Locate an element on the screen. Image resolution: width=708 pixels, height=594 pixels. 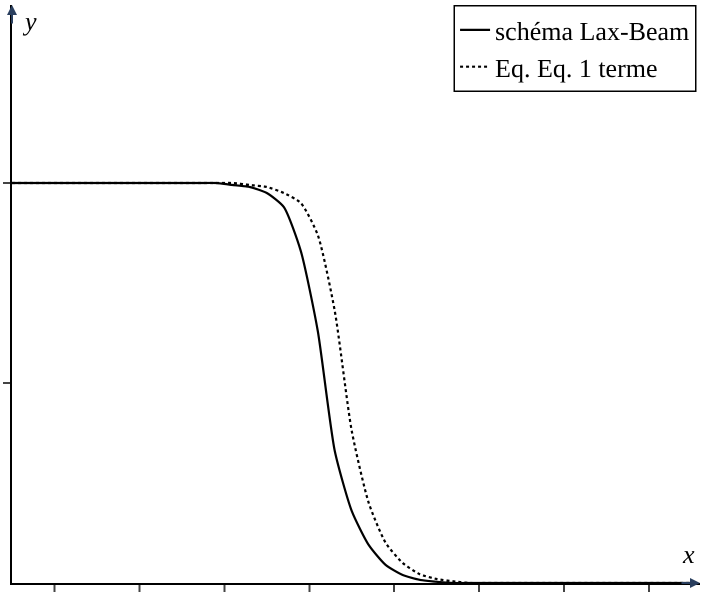
legend-label: Eq. Eq. 1 terme is located at coordinates (576, 68).